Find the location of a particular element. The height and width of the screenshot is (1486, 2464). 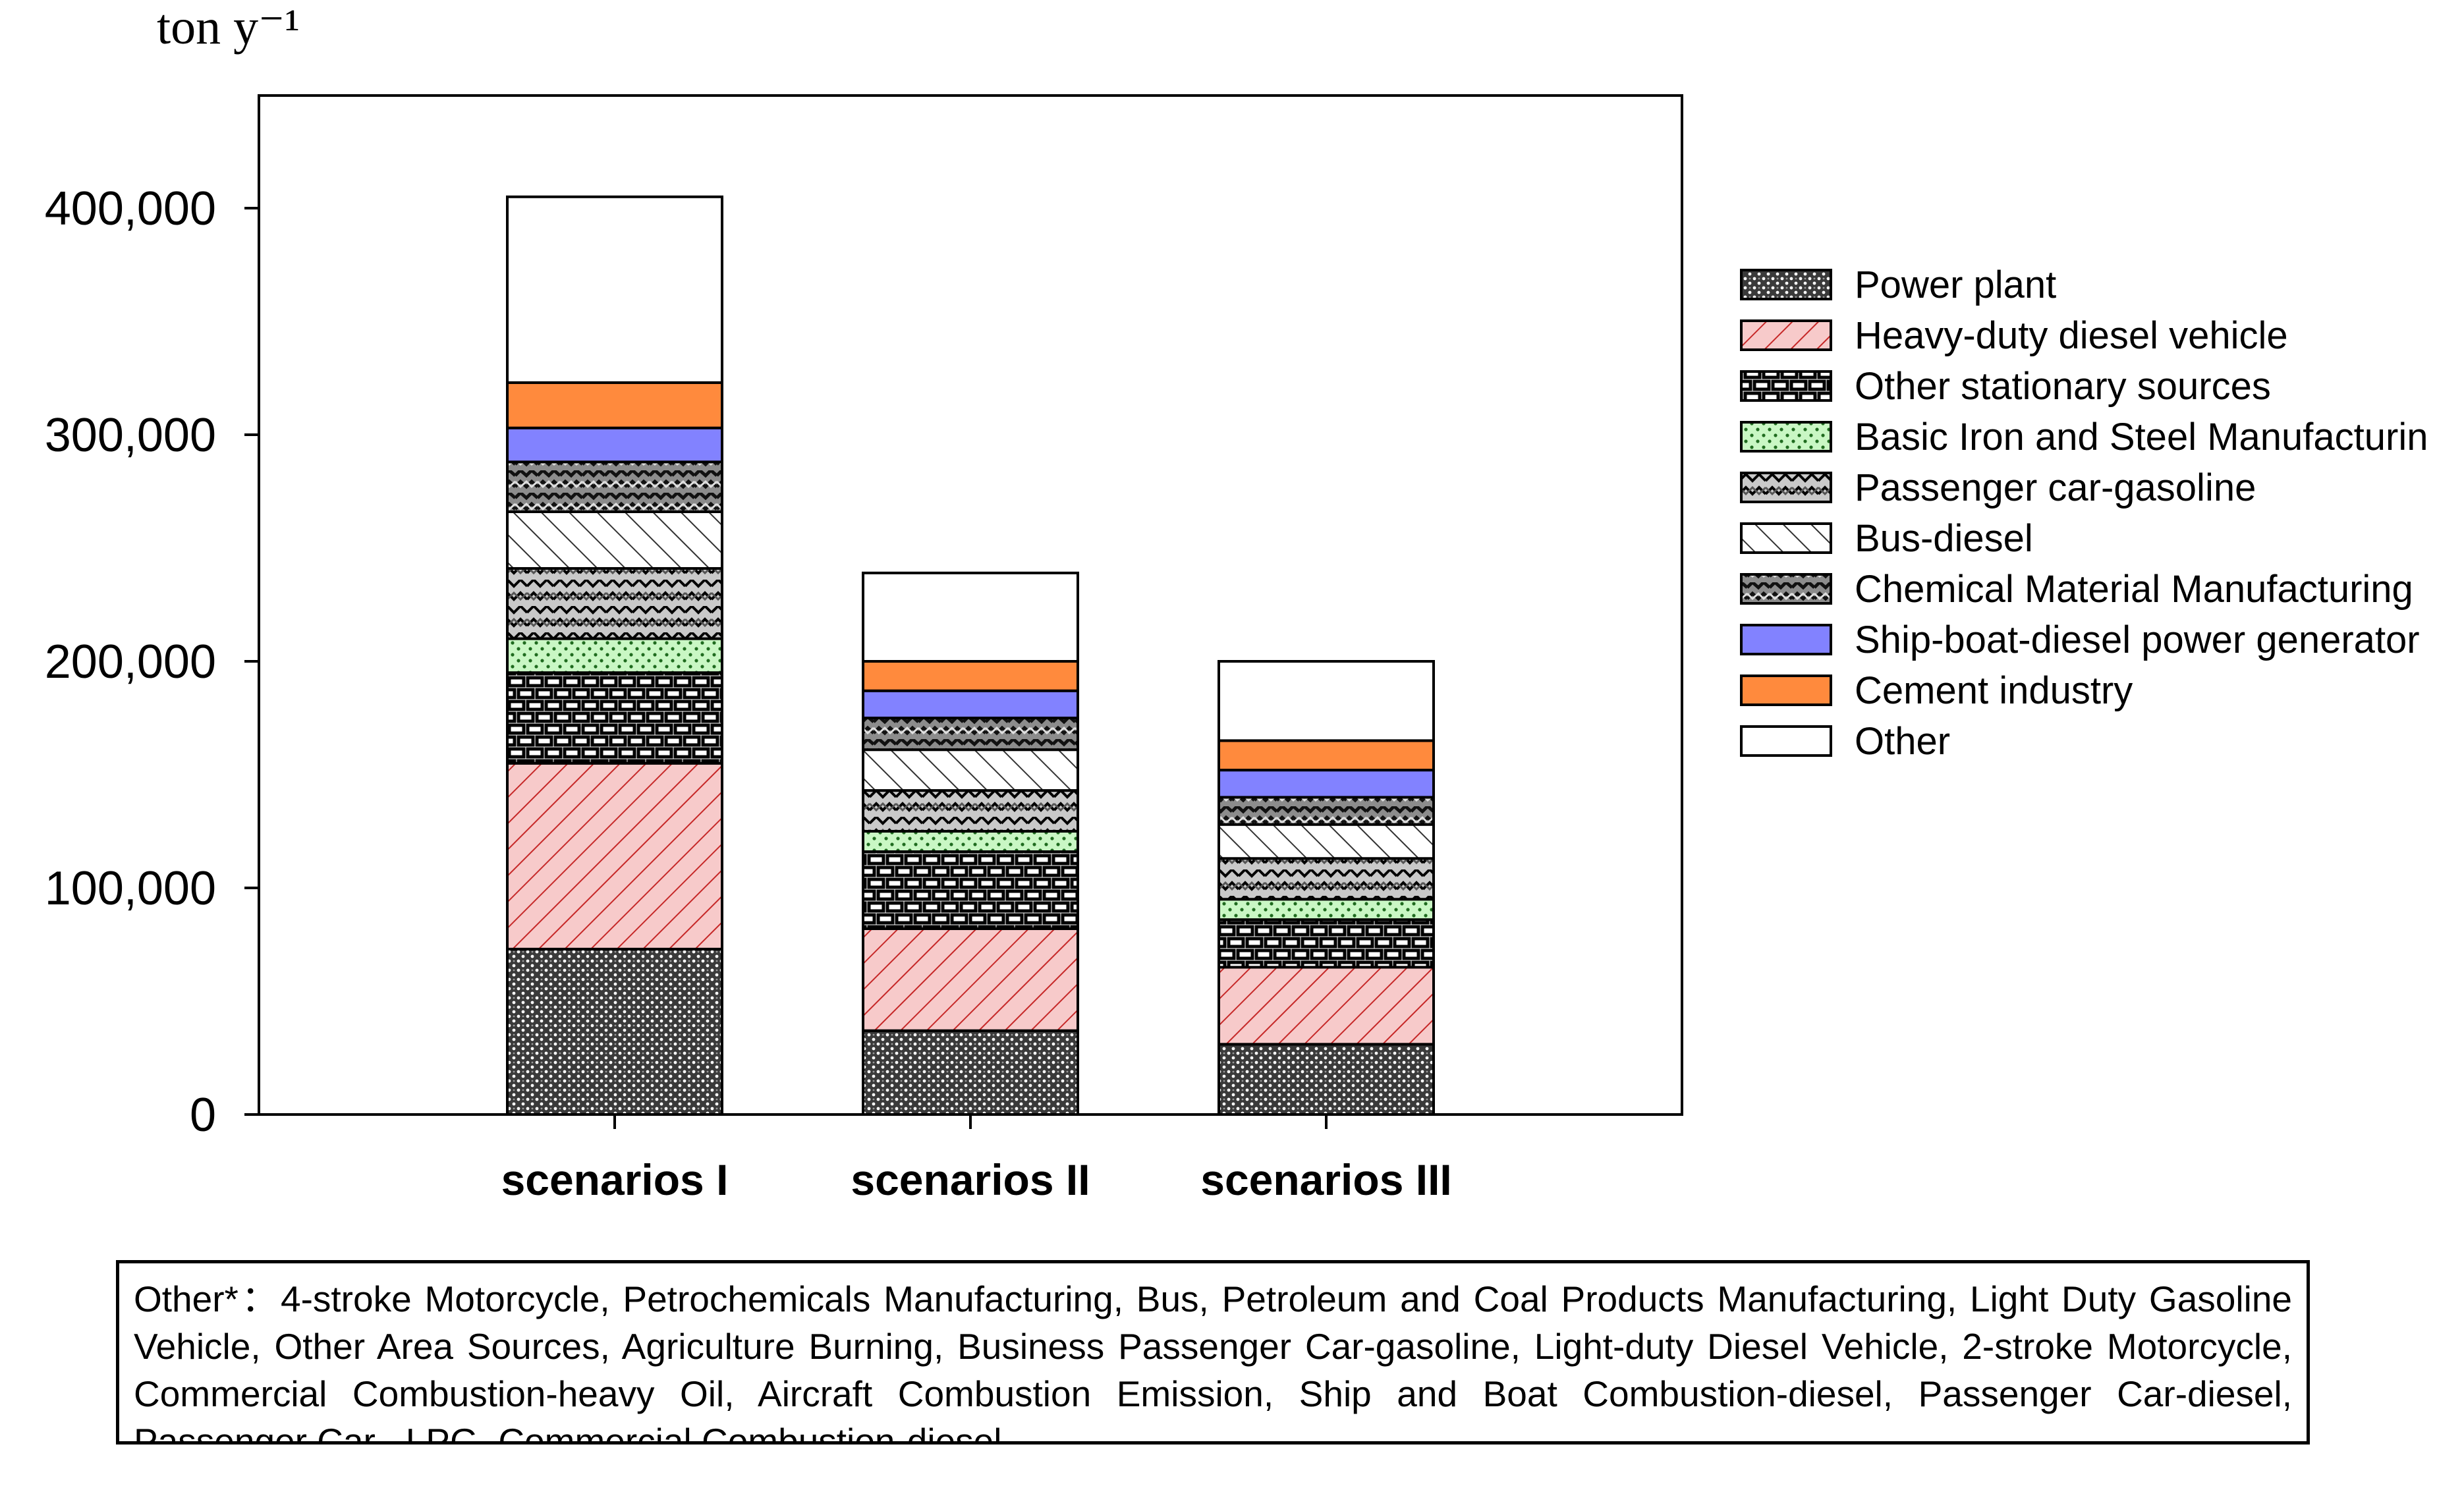

y-axis-unit-label: ton y⁻¹ is located at coordinates (228, 27).